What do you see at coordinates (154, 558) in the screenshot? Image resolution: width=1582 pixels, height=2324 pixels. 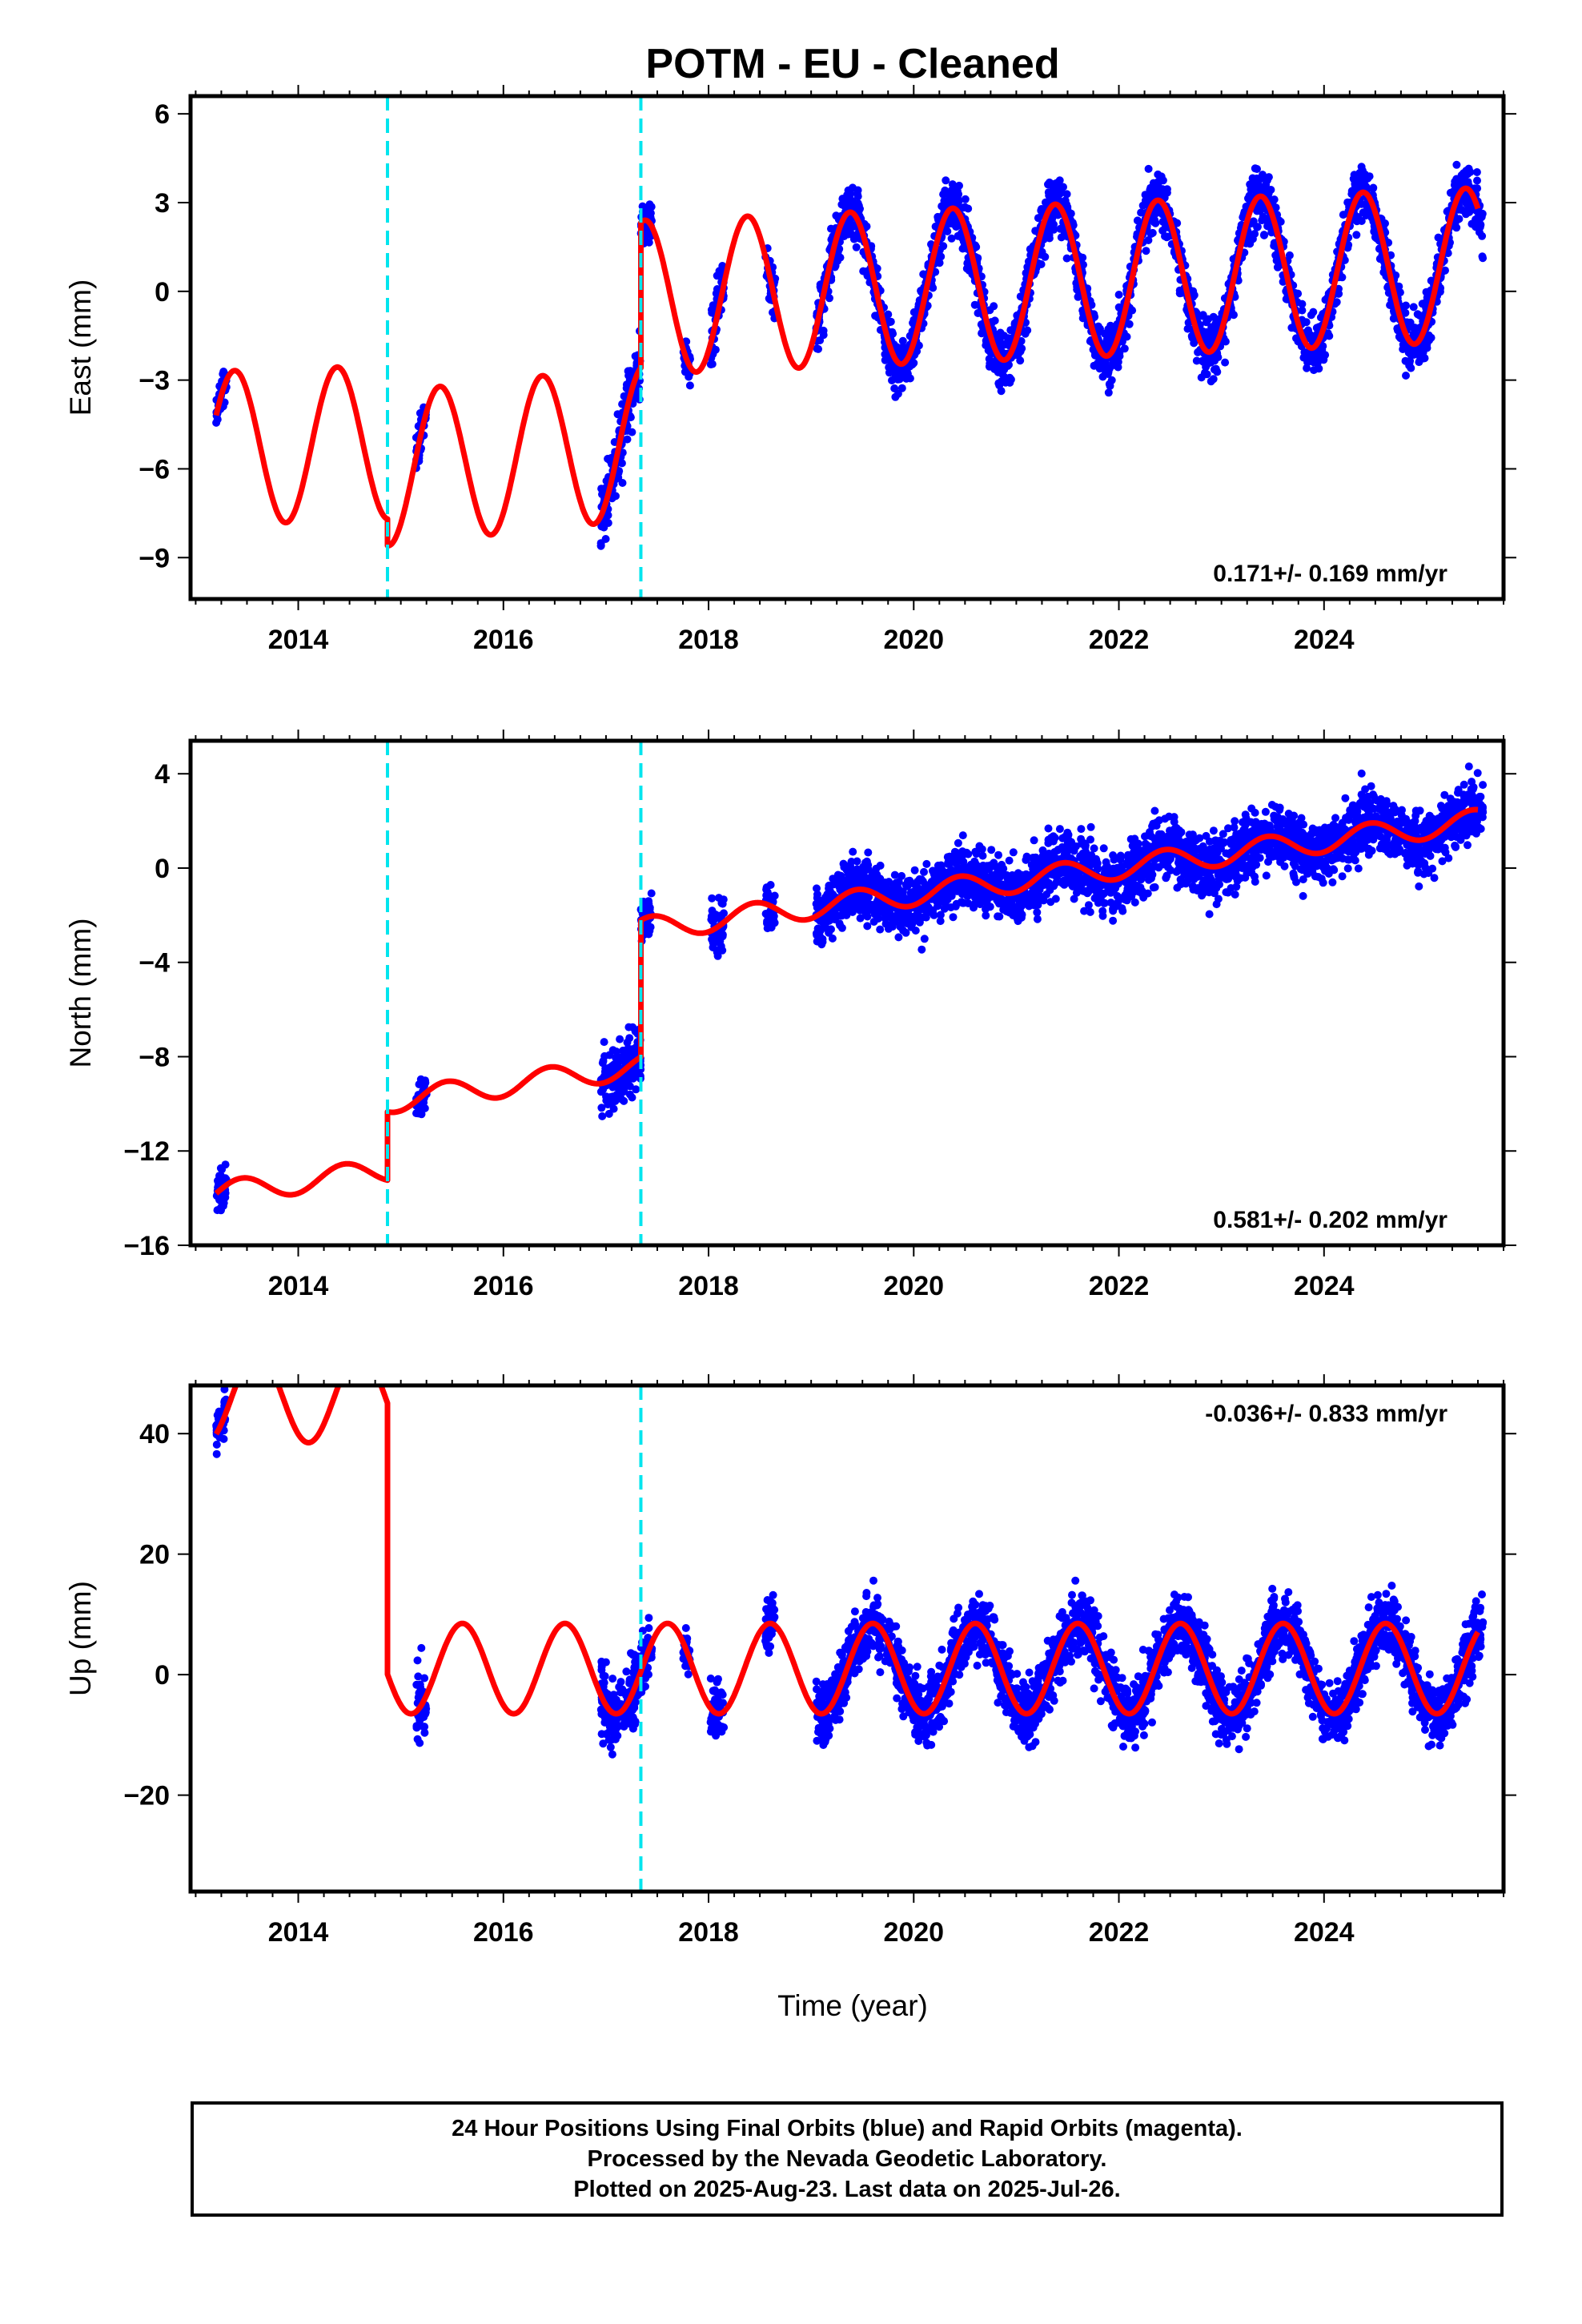 I see `y-tick-label: −9` at bounding box center [154, 558].